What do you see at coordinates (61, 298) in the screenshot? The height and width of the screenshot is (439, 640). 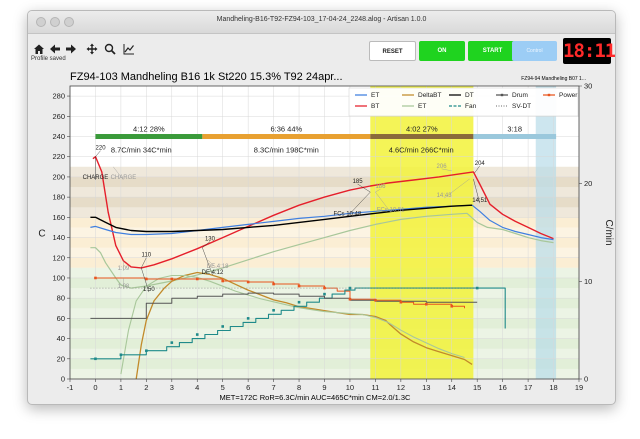 I see `y-tick-label: 80` at bounding box center [61, 298].